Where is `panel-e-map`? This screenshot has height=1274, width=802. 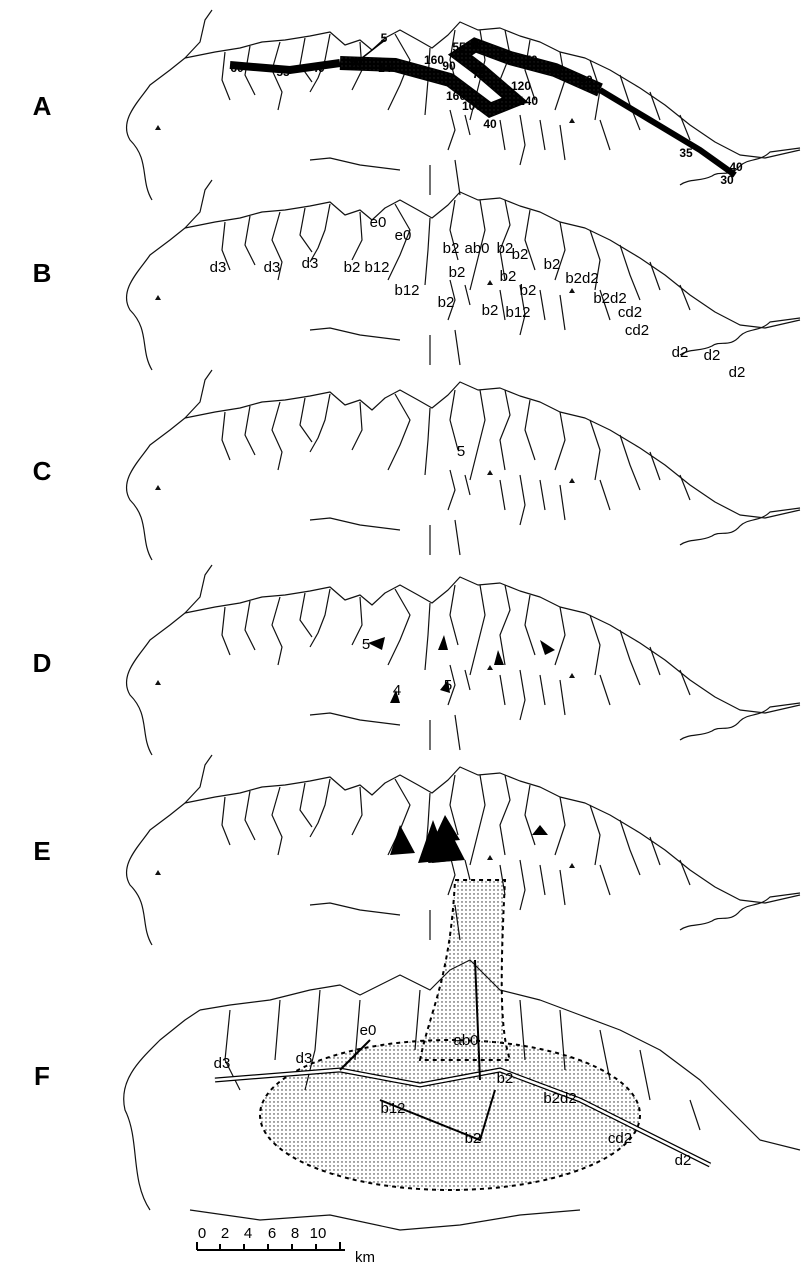 panel-e-map is located at coordinates (463, 850).